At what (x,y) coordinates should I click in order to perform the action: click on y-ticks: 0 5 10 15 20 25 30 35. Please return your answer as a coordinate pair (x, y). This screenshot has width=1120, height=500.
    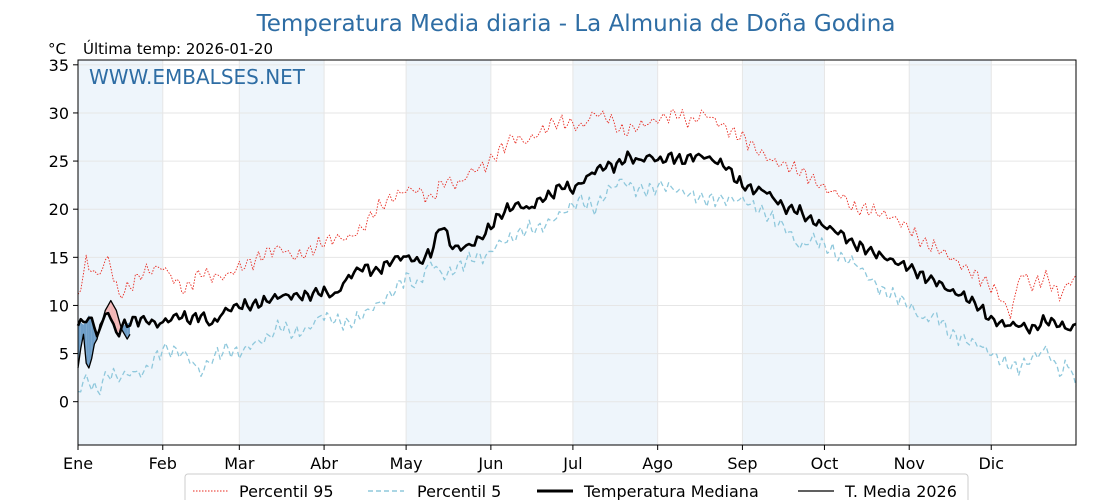
    Looking at the image, I should click on (63, 234).